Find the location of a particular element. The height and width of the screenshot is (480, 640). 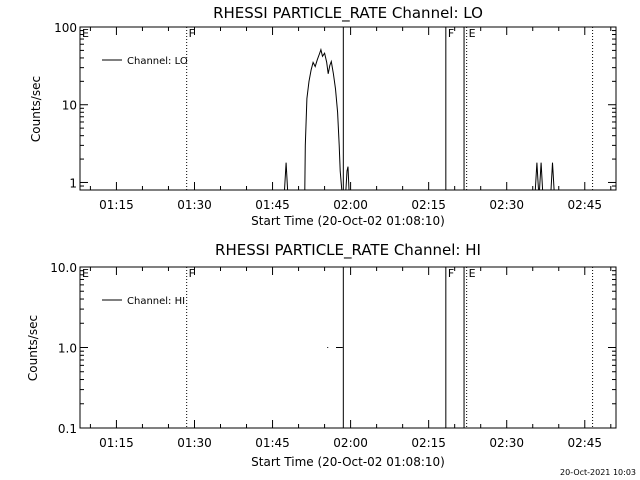

lo-chart-title: RHESSI PARTICLE_RATE Channel: LO is located at coordinates (348, 13).